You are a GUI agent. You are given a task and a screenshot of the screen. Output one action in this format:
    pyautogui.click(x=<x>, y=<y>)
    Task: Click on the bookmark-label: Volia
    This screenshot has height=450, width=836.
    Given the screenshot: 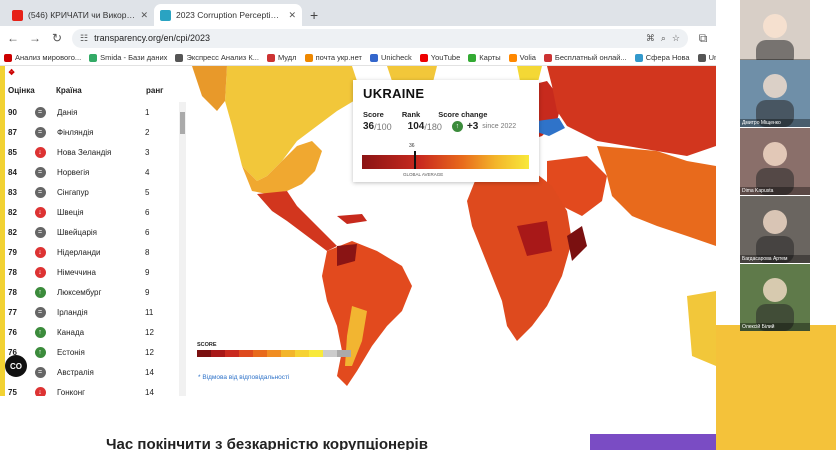 What is the action you would take?
    pyautogui.click(x=527, y=57)
    